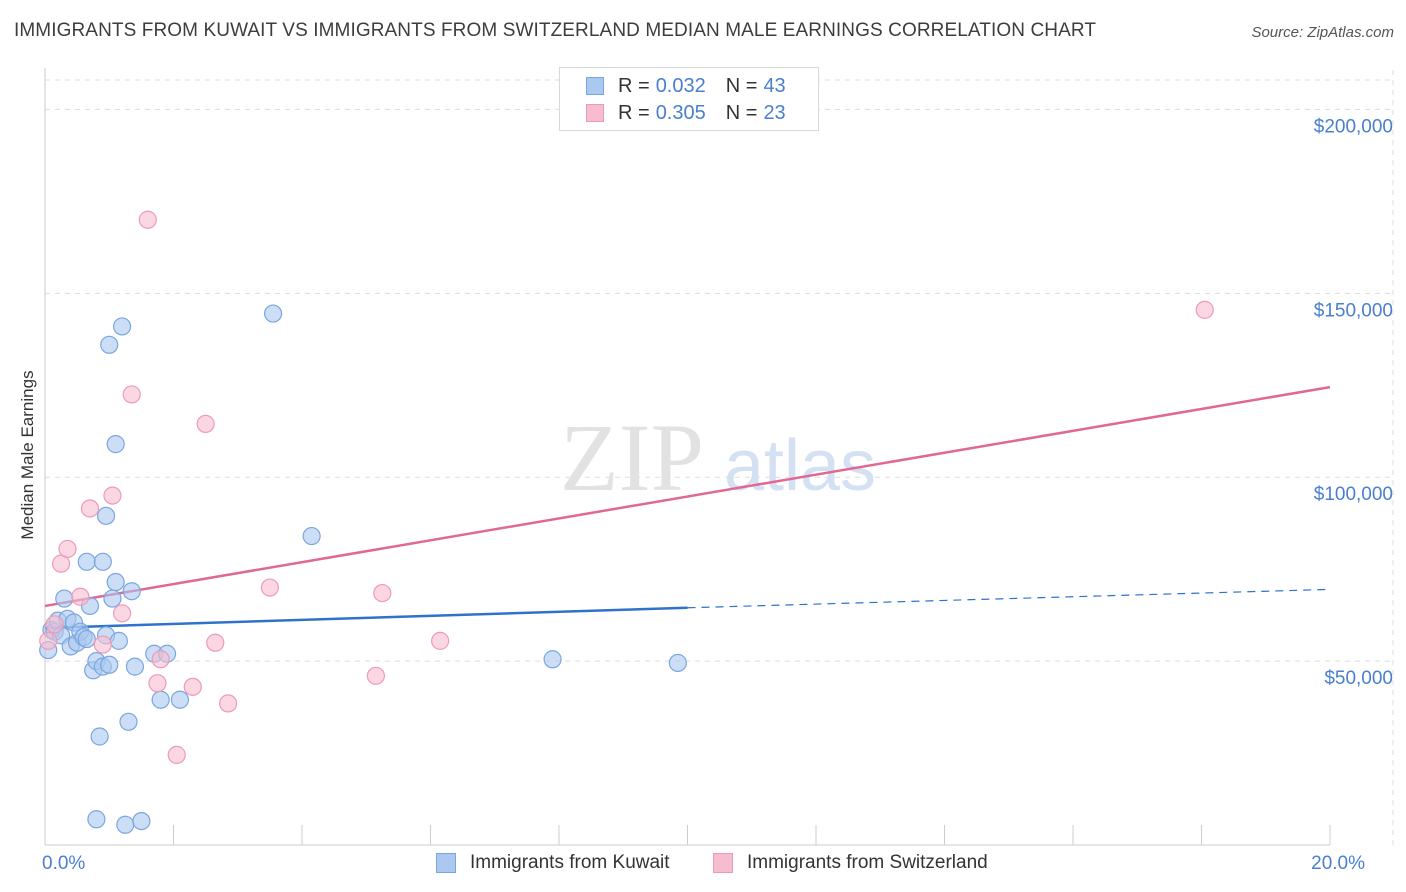 This screenshot has height=892, width=1406. I want to click on x-tick-label: 0.0%, so click(63, 863).